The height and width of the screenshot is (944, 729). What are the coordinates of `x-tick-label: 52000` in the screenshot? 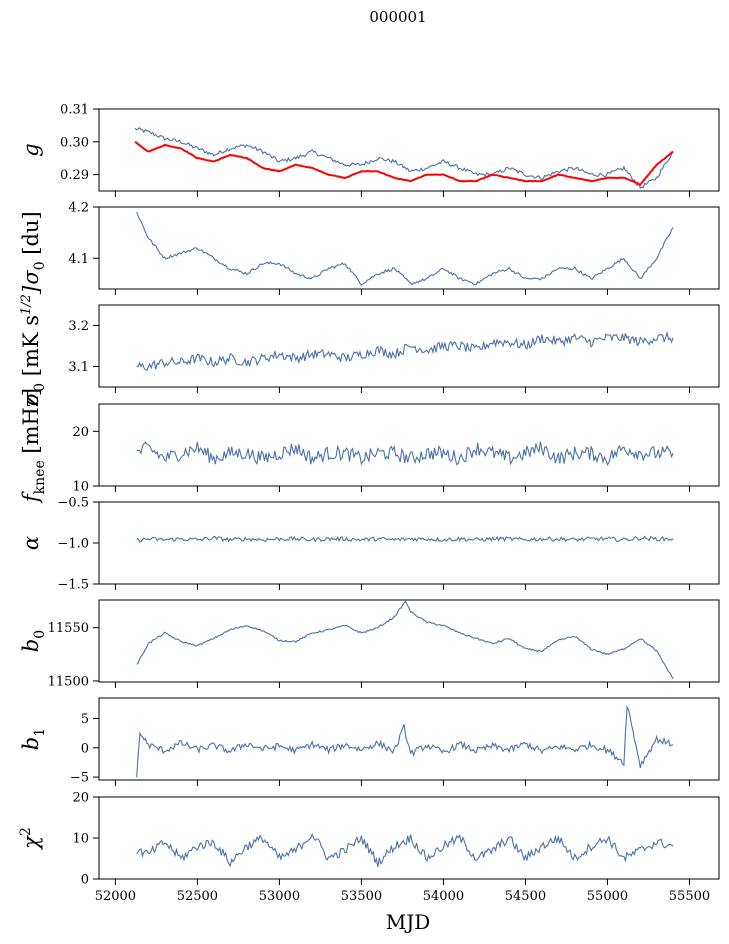 It's located at (115, 896).